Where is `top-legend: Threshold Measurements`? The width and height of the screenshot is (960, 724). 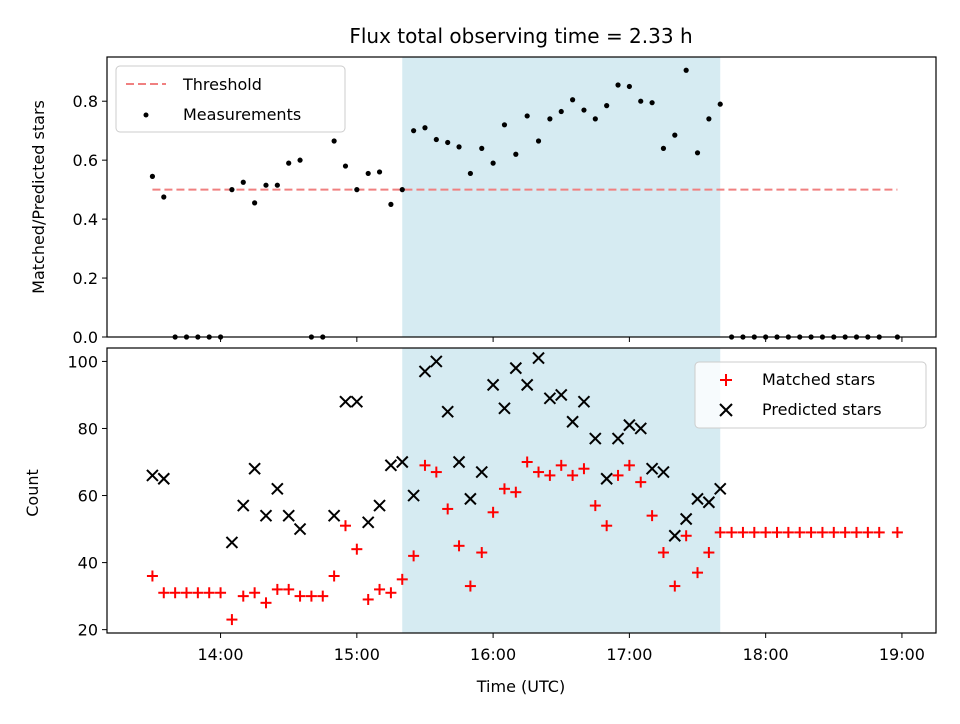 top-legend: Threshold Measurements is located at coordinates (230, 99).